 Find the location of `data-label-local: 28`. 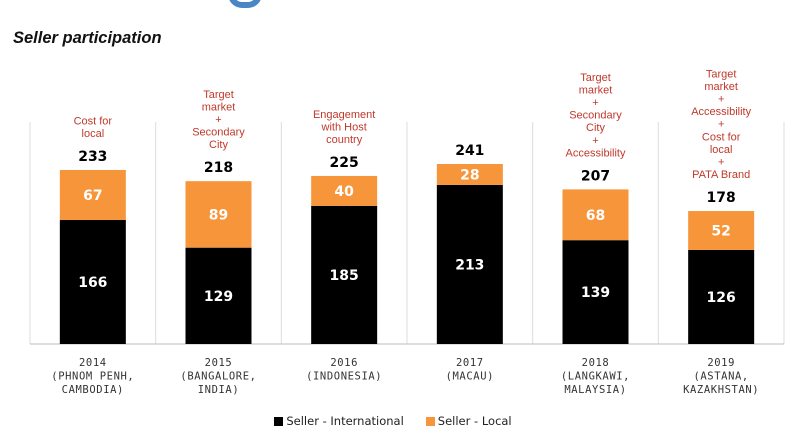

data-label-local: 28 is located at coordinates (469, 175).